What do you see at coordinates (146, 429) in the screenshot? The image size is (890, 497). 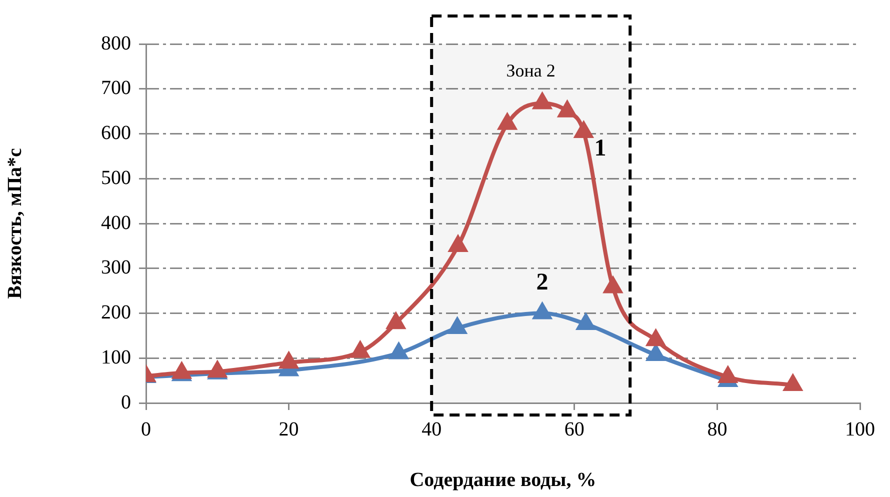 I see `x-tick-label: 0` at bounding box center [146, 429].